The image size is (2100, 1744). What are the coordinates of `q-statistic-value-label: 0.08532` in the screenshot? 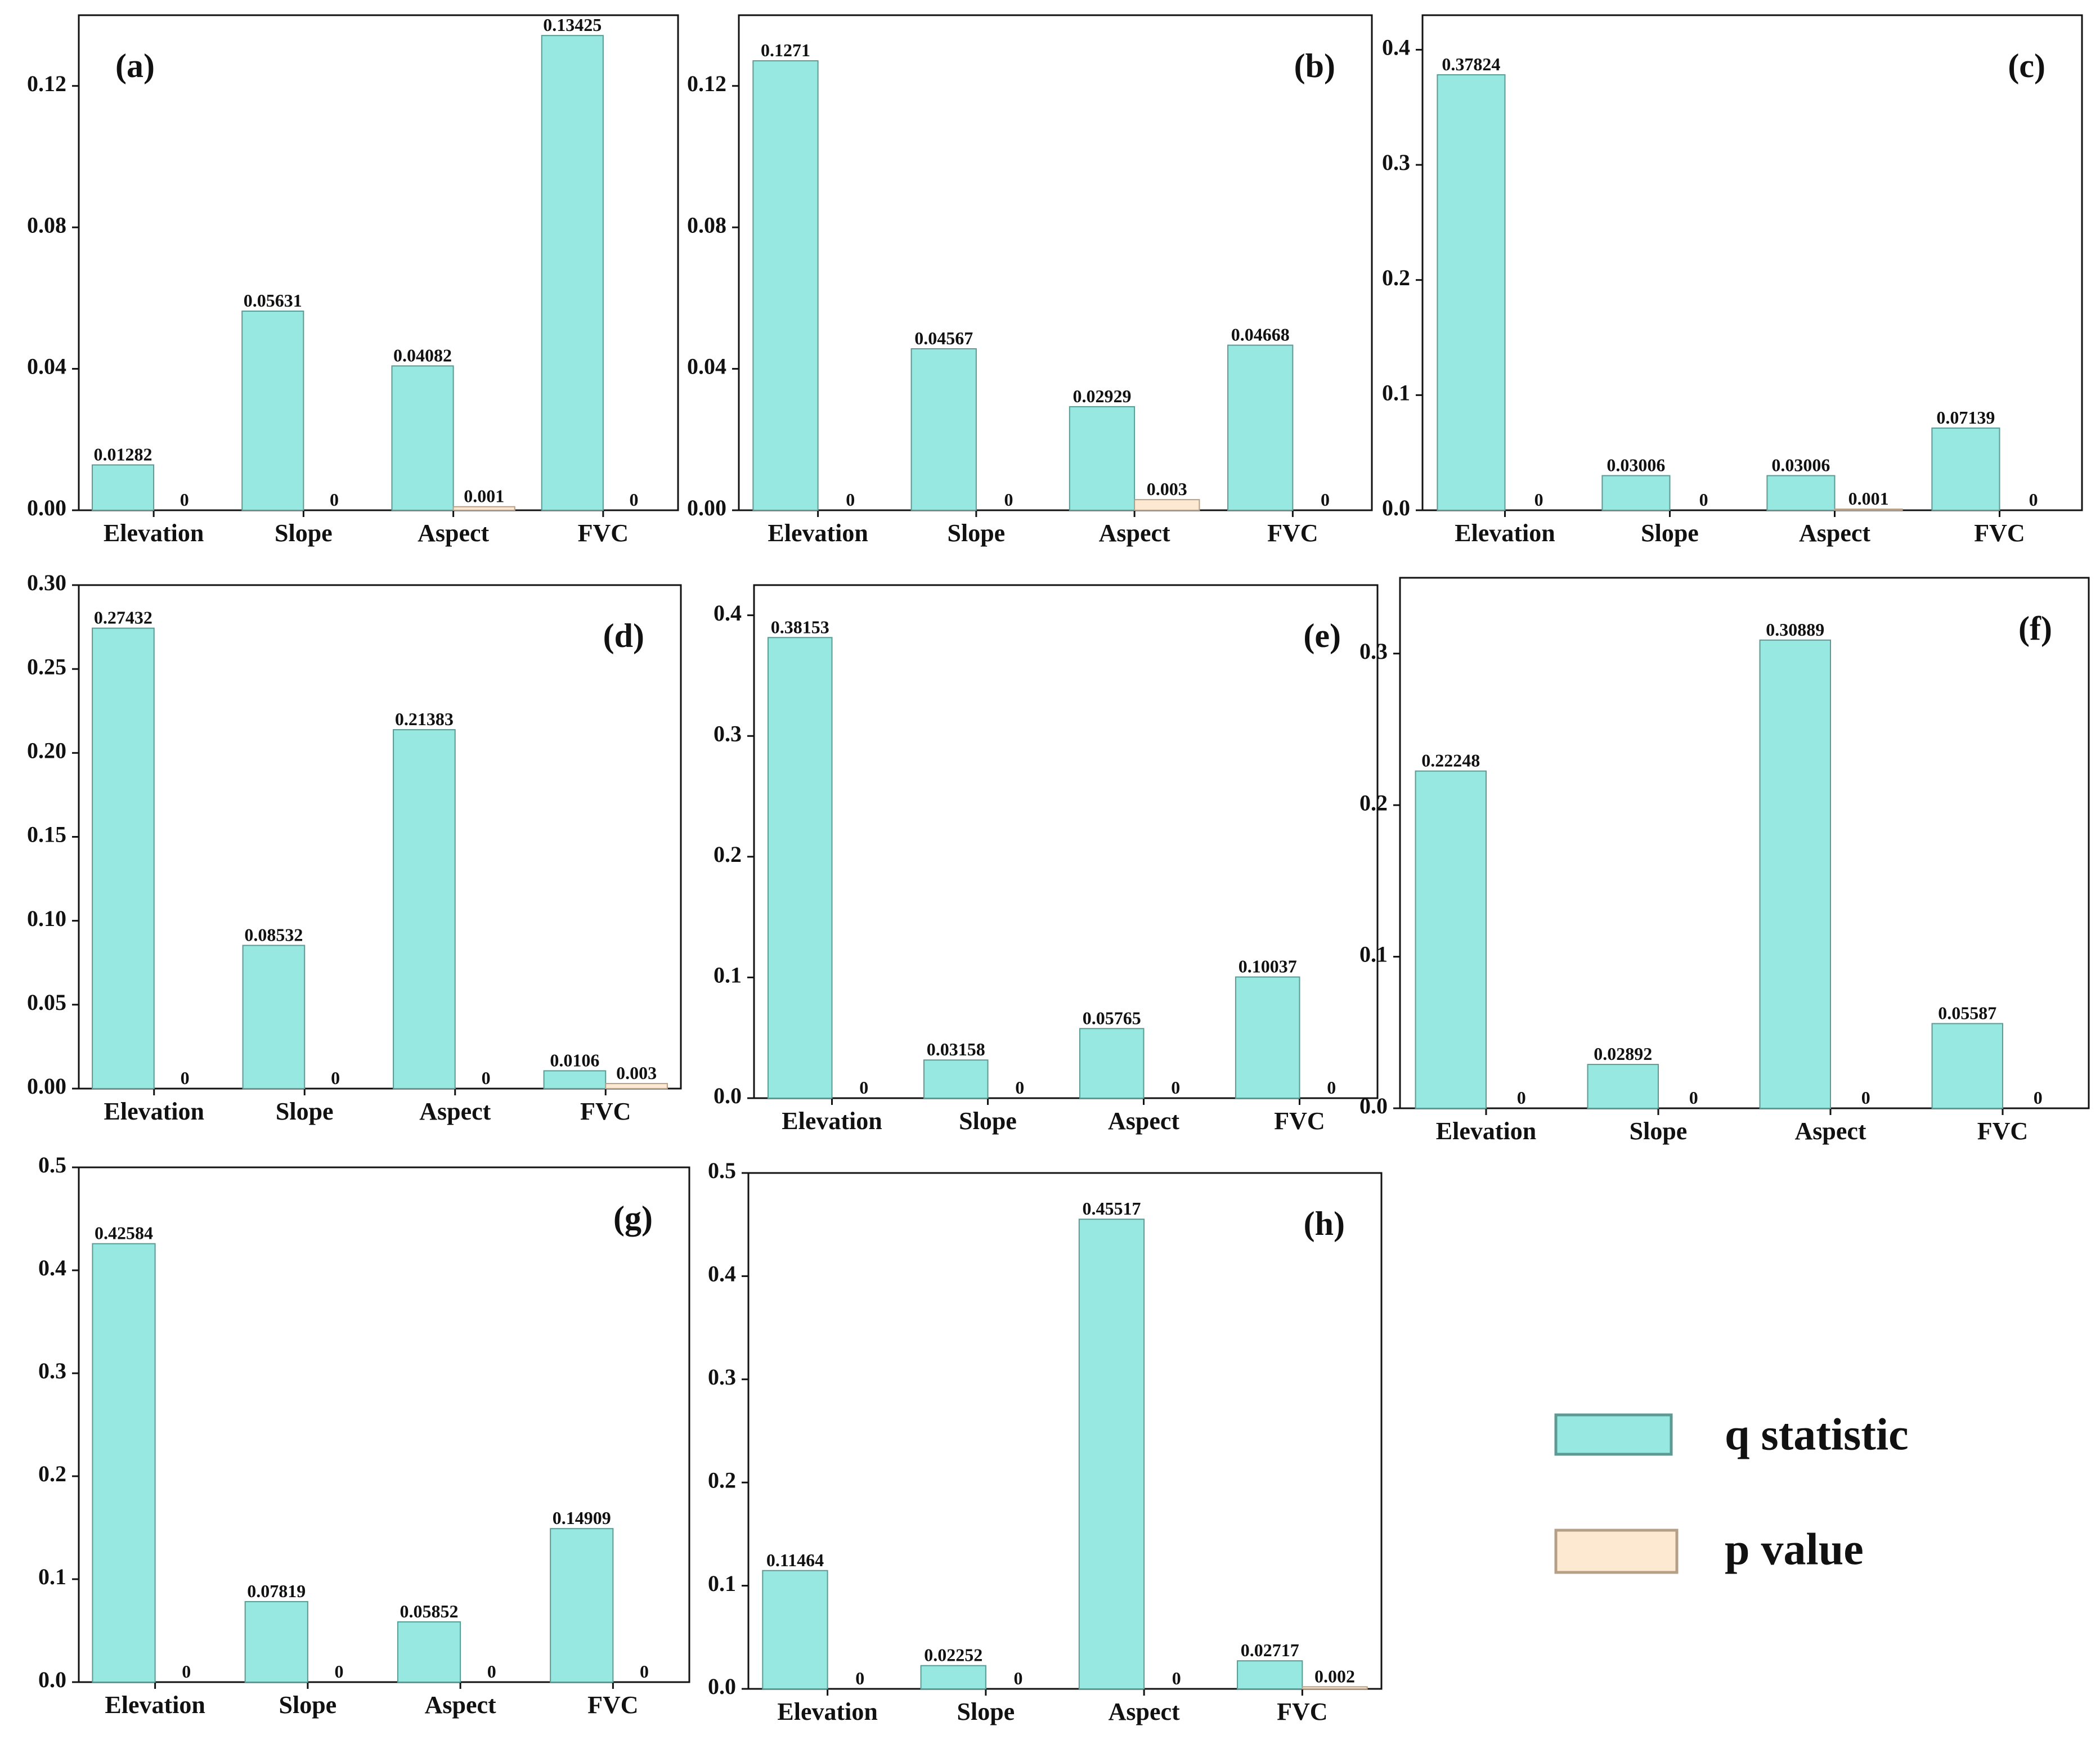 It's located at (274, 934).